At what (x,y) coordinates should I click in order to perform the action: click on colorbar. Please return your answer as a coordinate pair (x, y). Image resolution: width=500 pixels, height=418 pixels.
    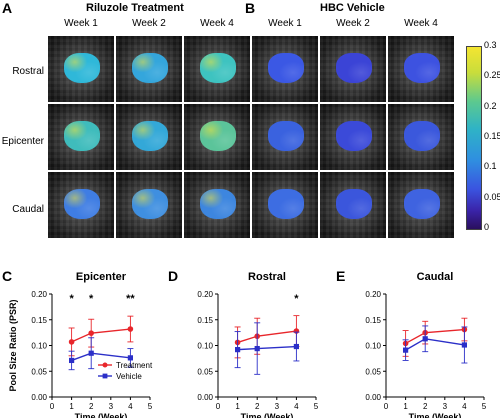
    Looking at the image, I should click on (474, 138).